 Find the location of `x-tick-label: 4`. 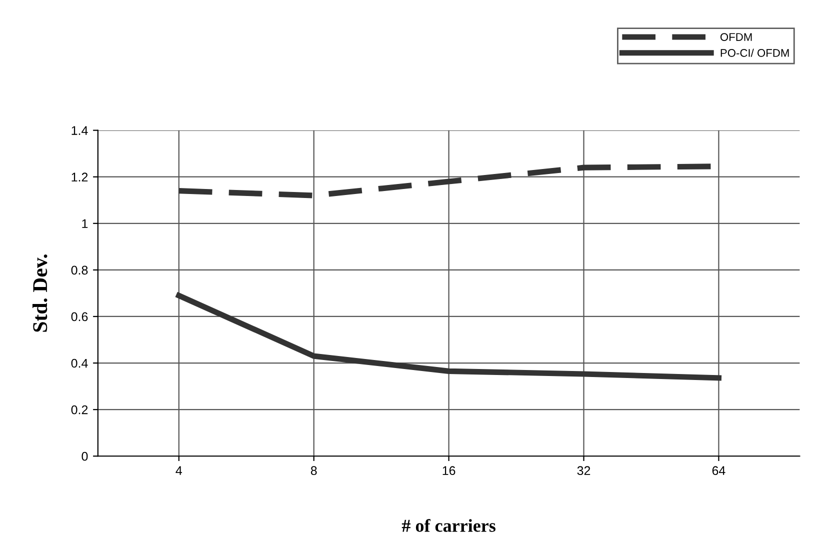

x-tick-label: 4 is located at coordinates (179, 470).